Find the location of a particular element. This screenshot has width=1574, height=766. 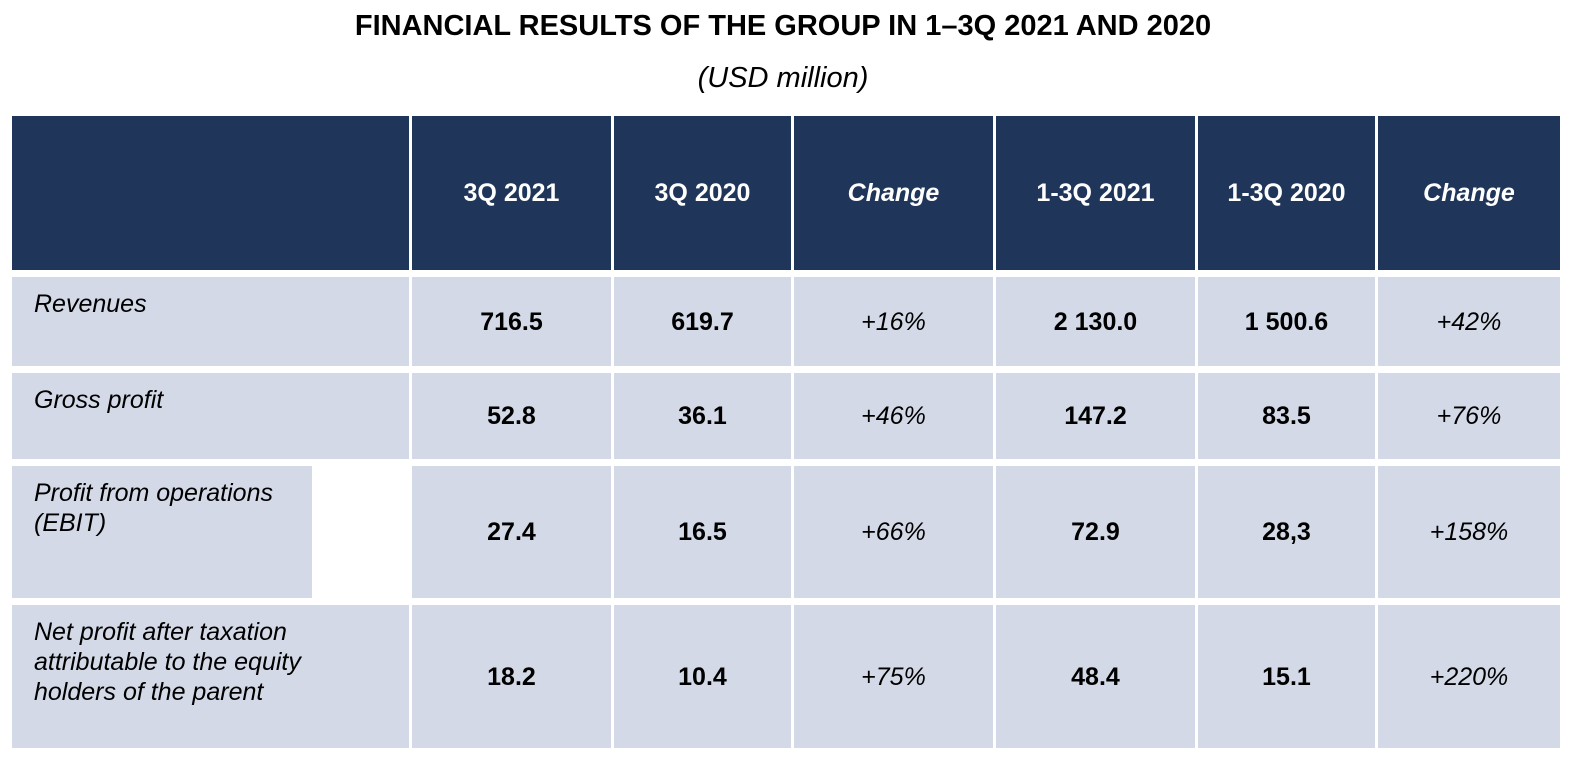

table-cell: 16.5 is located at coordinates (702, 532).